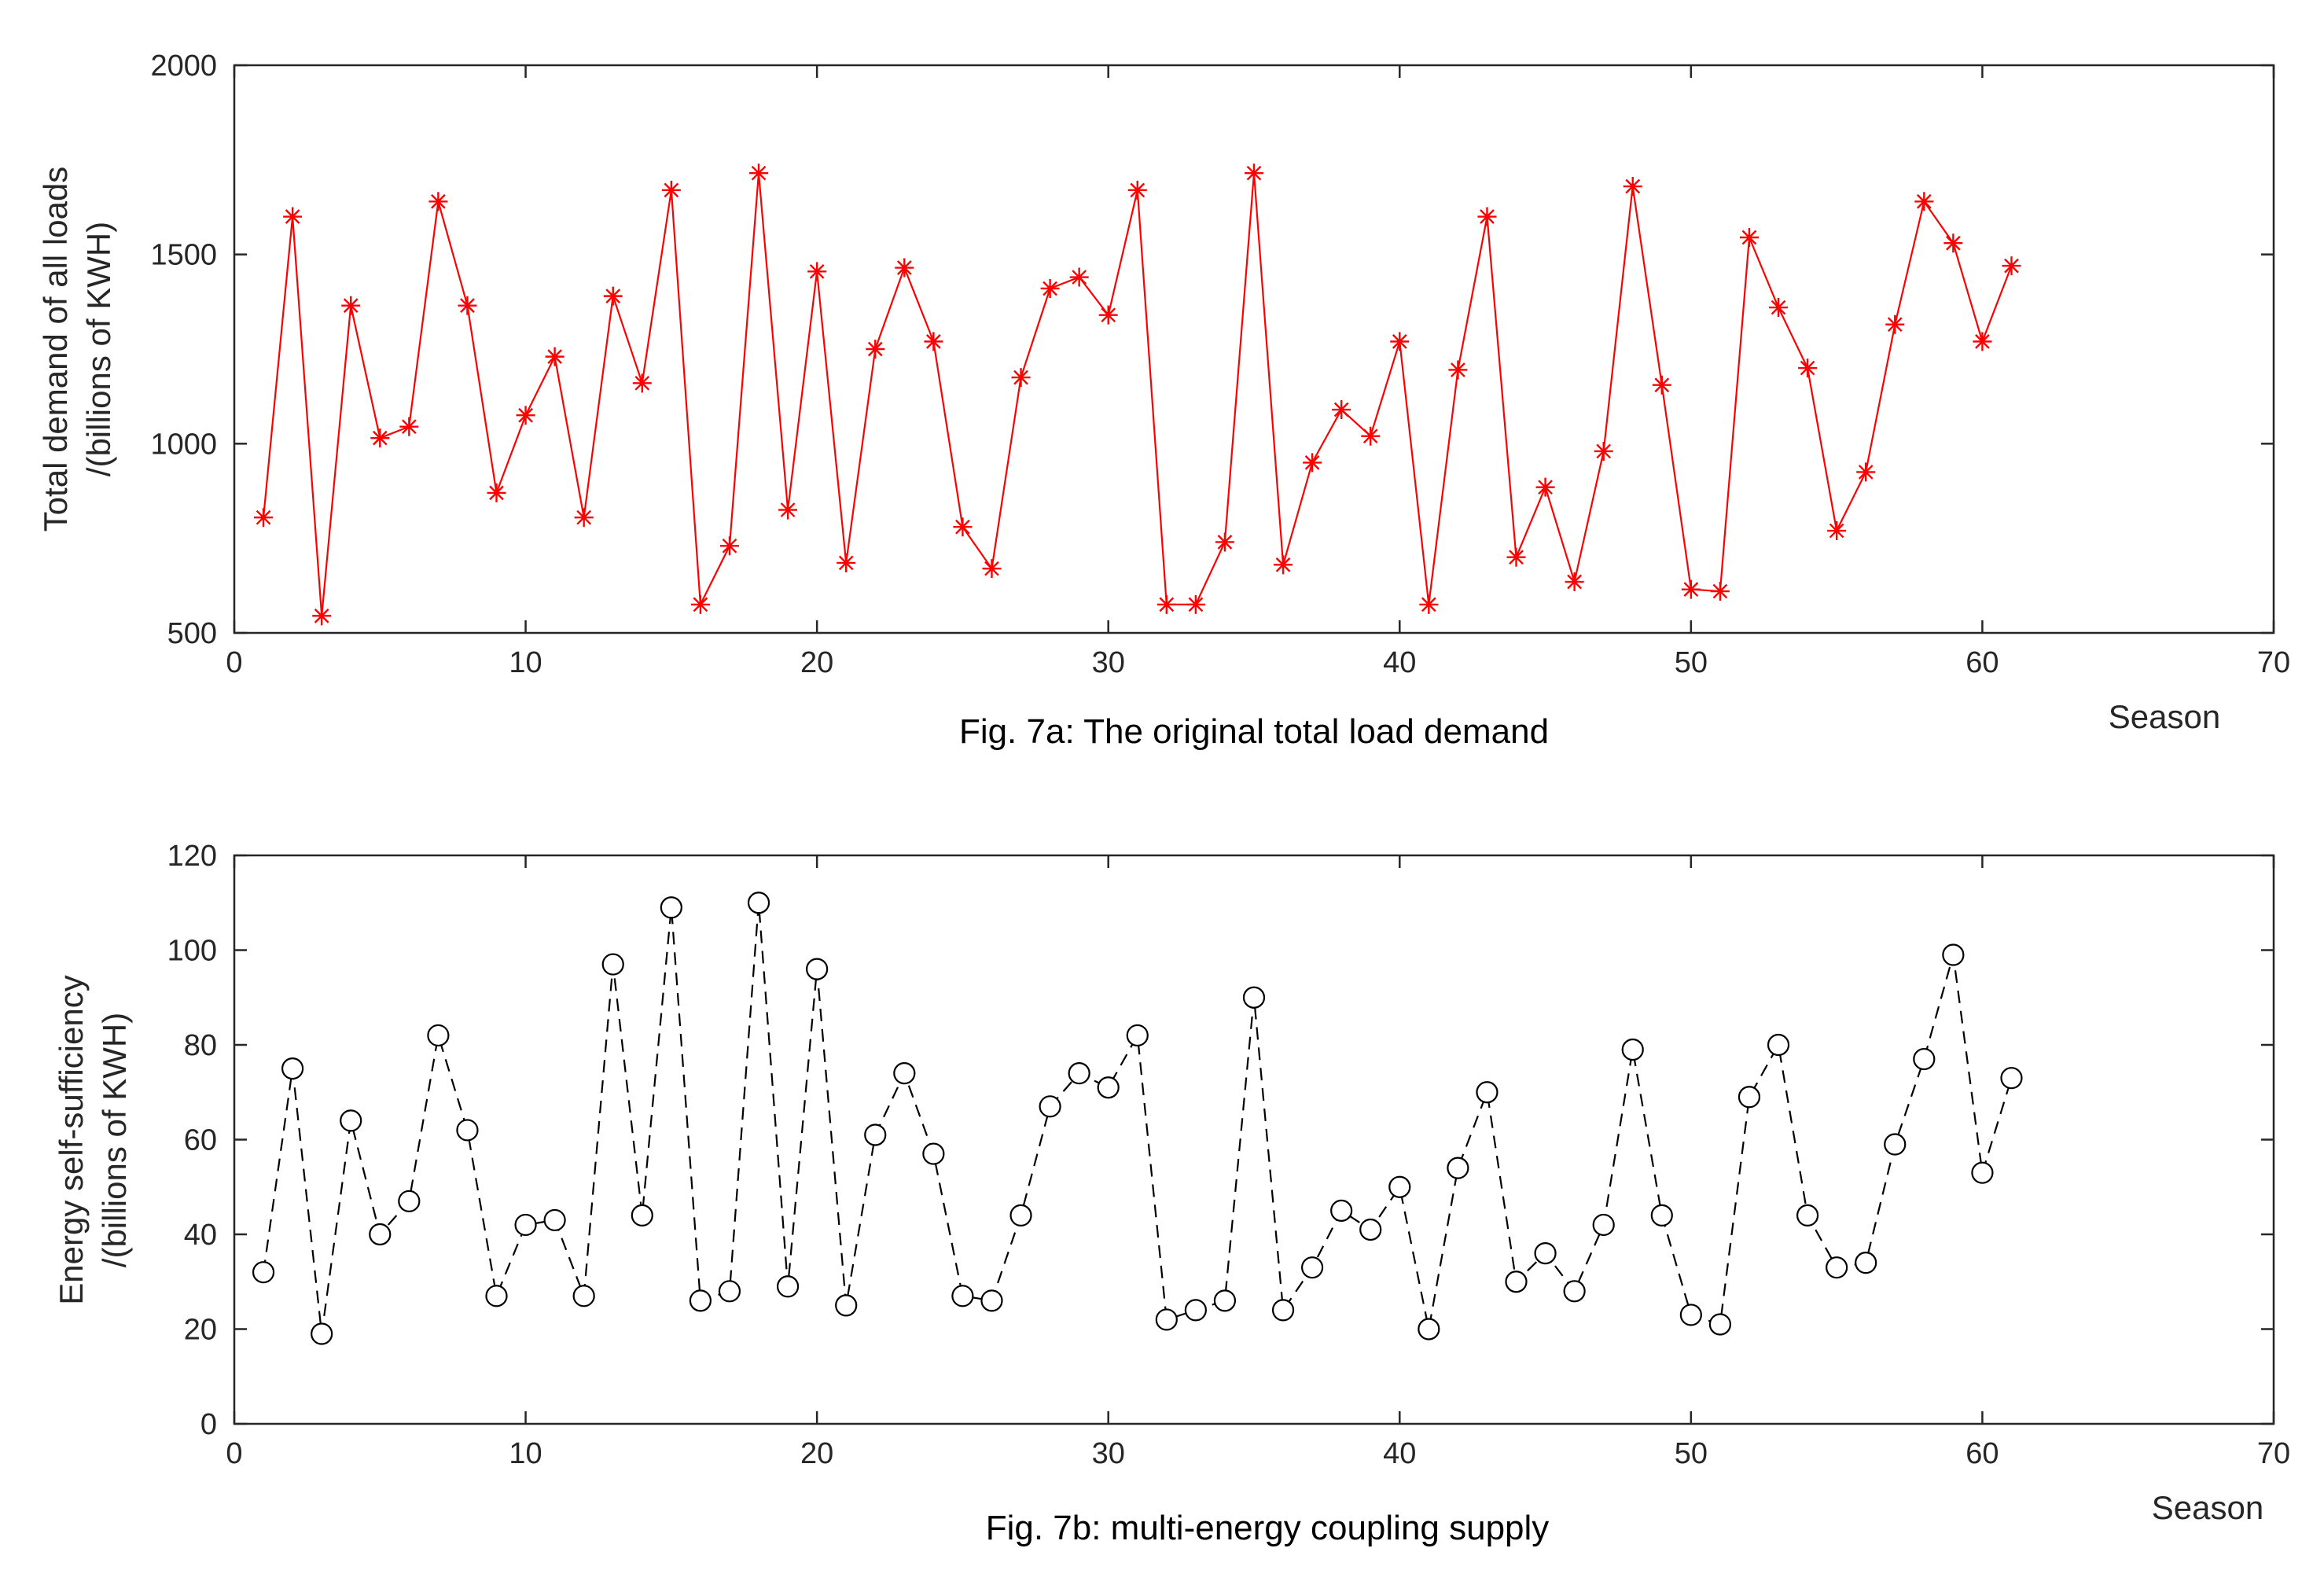 This screenshot has width=2324, height=1585. What do you see at coordinates (1254, 731) in the screenshot?
I see `figure-caption: Fig. 7a: The original total load demand` at bounding box center [1254, 731].